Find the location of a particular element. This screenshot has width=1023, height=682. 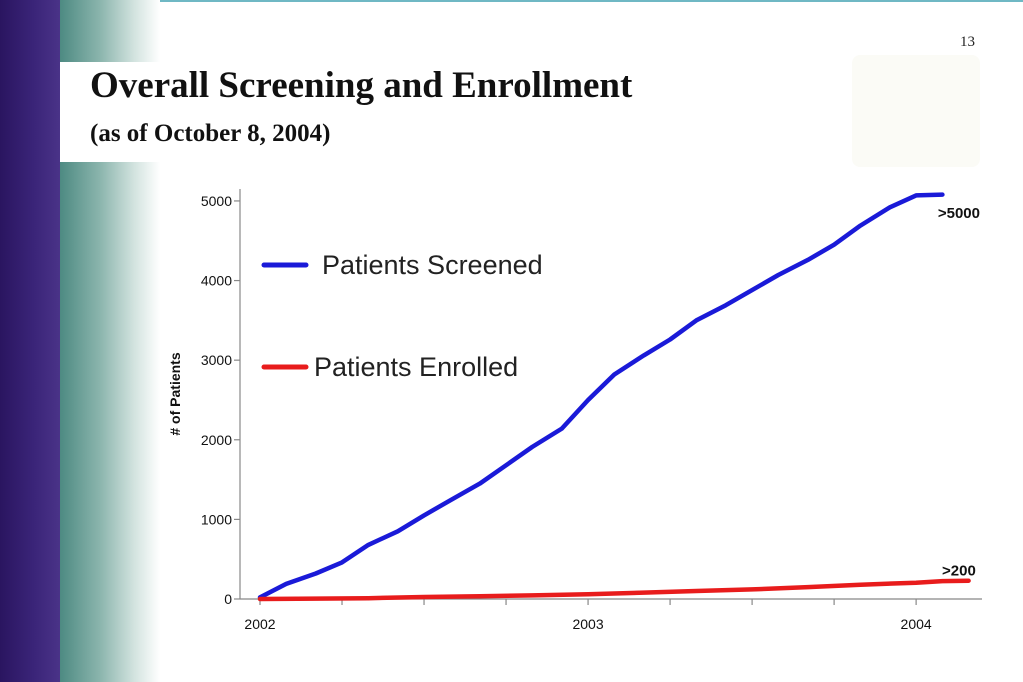

x-tick-label: 2002 is located at coordinates (259, 624).